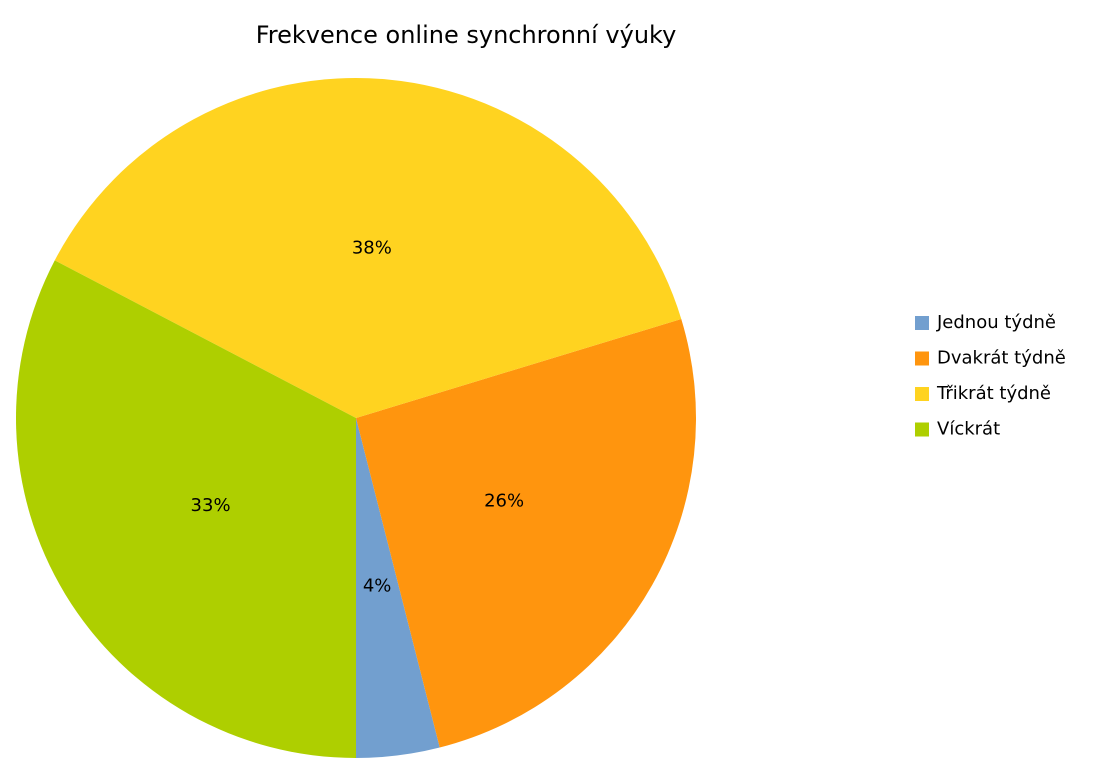  I want to click on pie-slice, so click(398, 588).